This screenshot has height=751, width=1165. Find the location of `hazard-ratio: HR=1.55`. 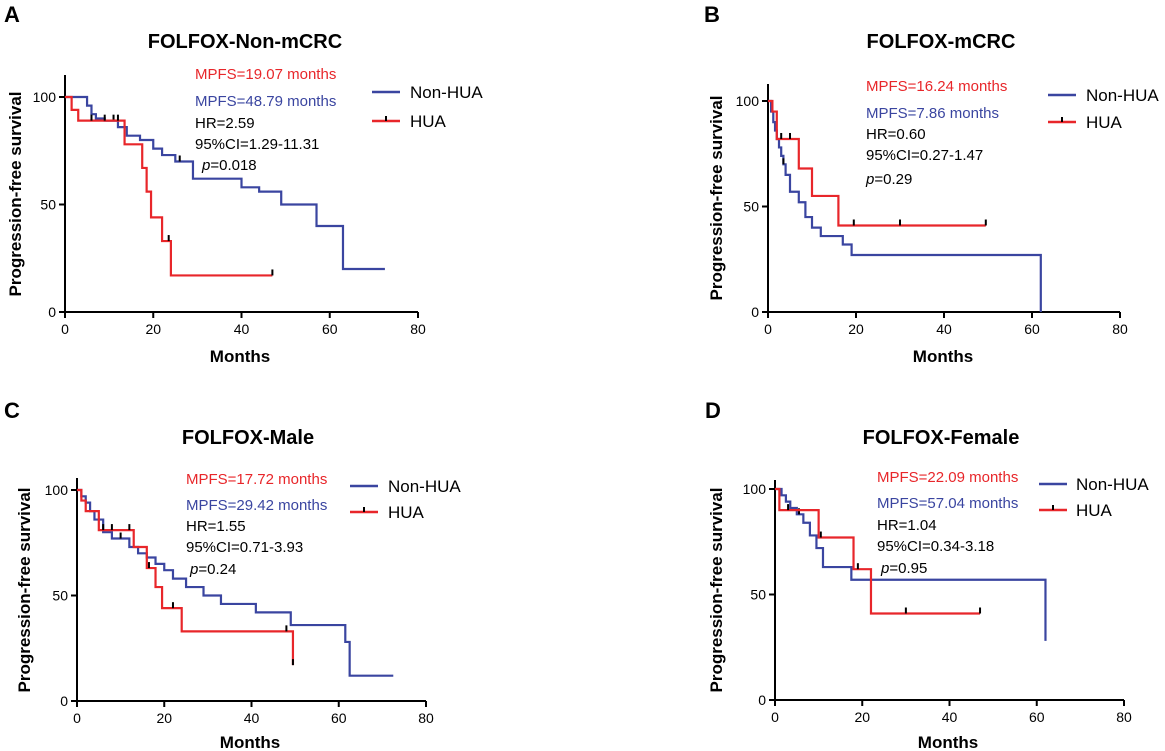

hazard-ratio: HR=1.55 is located at coordinates (216, 526).